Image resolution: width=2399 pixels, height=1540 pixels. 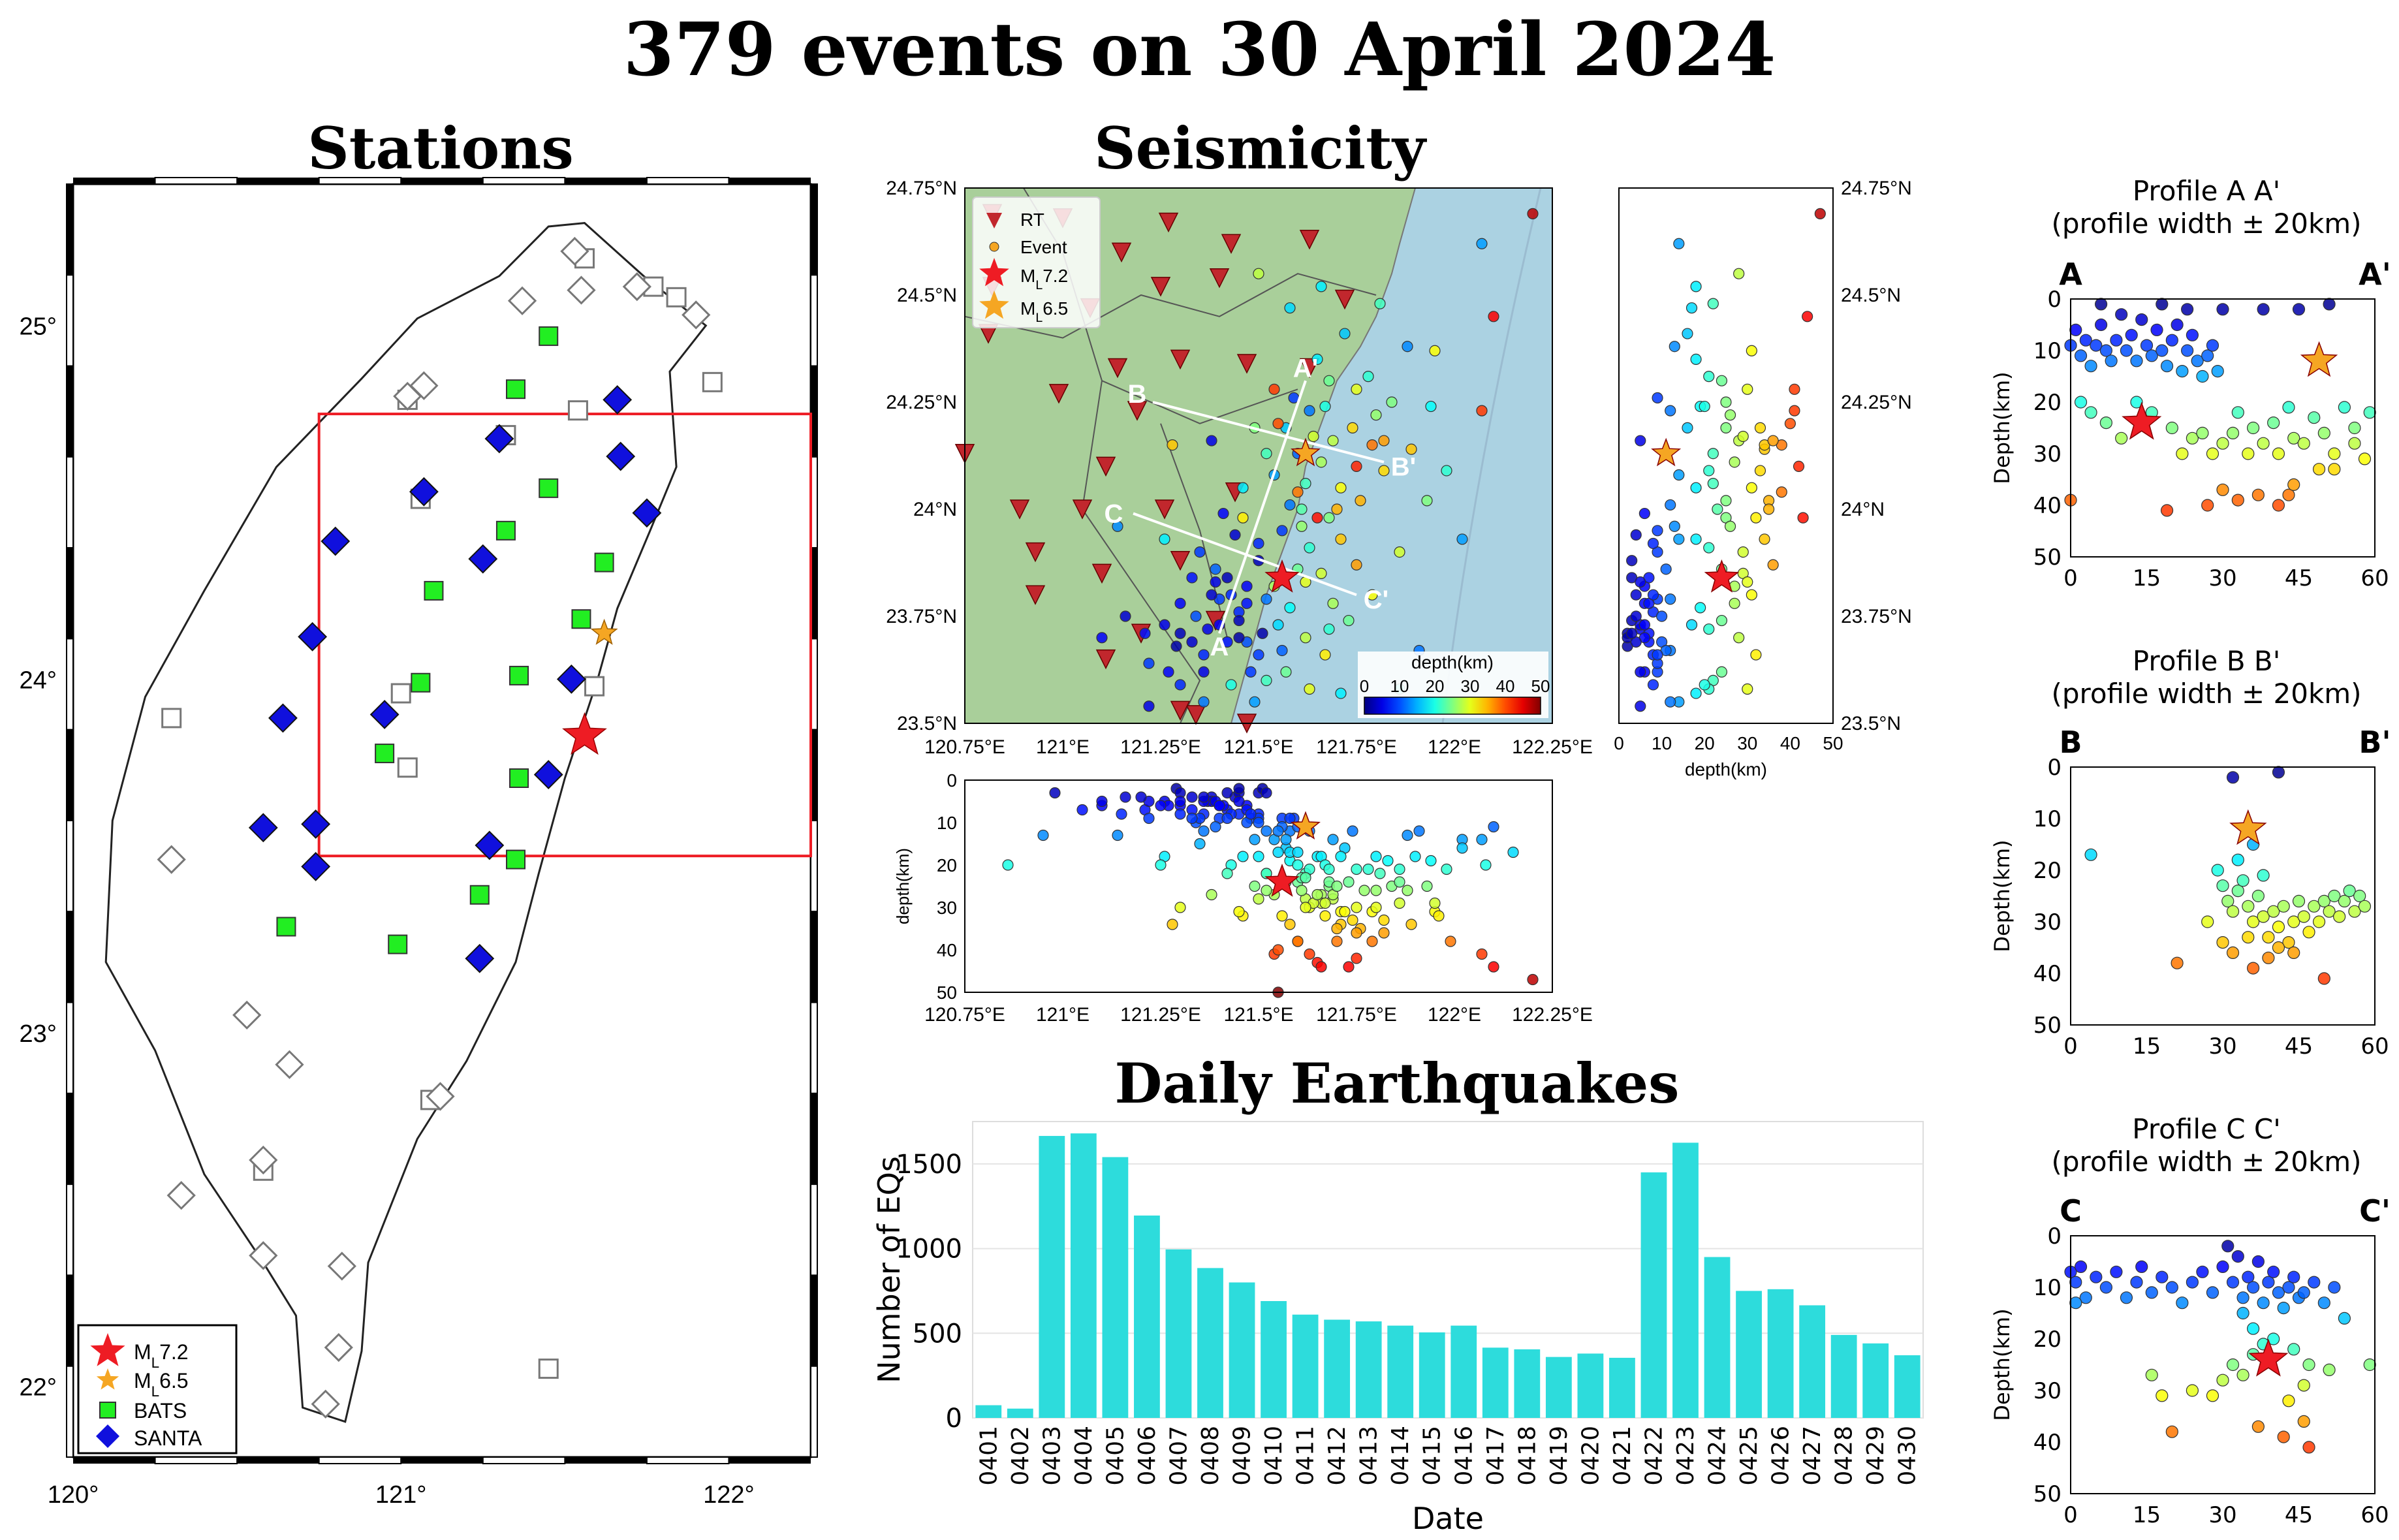 What do you see at coordinates (1560, 1456) in the screenshot?
I see `x-tick: 0419` at bounding box center [1560, 1456].